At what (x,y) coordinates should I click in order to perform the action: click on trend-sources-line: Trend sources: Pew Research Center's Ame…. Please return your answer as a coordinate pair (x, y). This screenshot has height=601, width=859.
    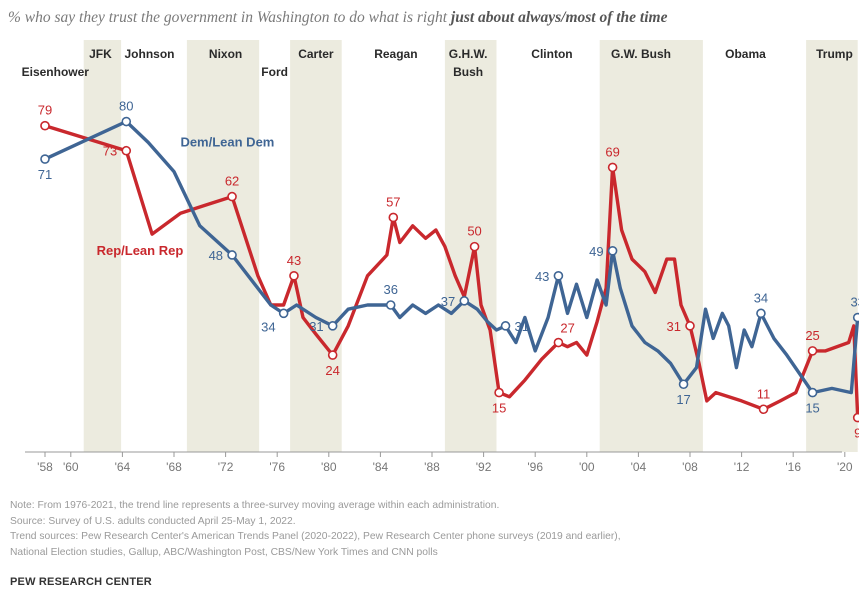
    Looking at the image, I should click on (315, 537).